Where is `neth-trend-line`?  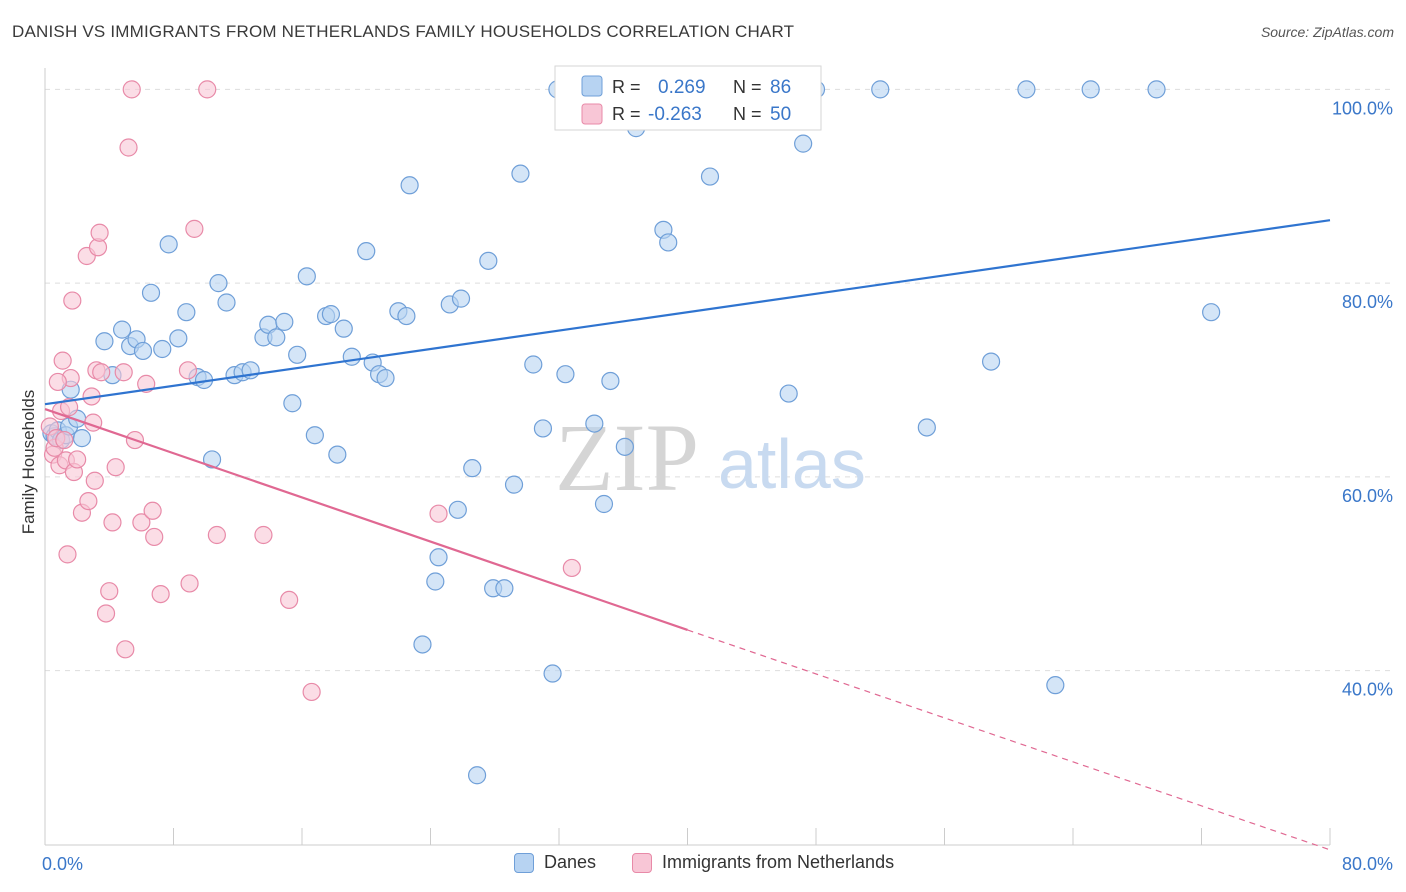
neth-trend-line is located at coordinates (366, 519).